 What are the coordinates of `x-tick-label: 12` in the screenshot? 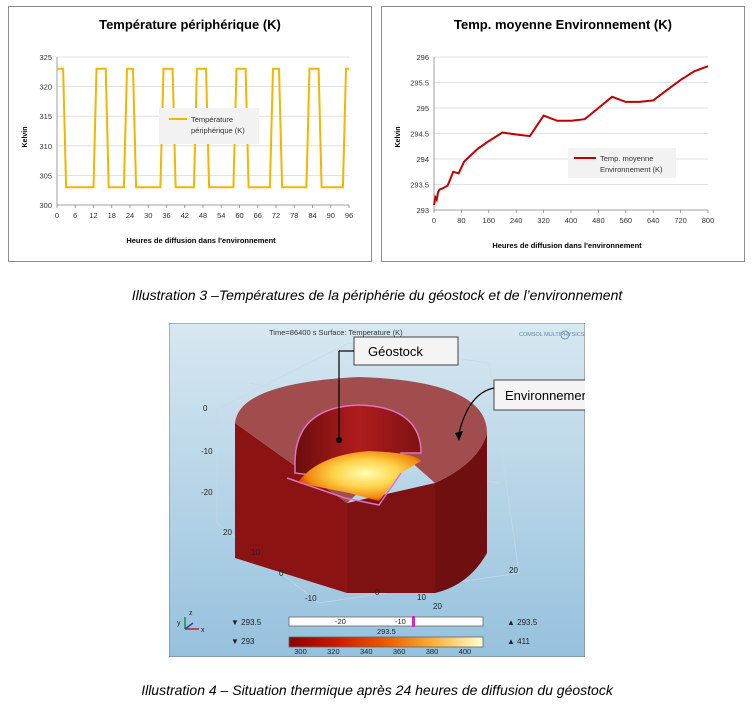 It's located at (93, 215).